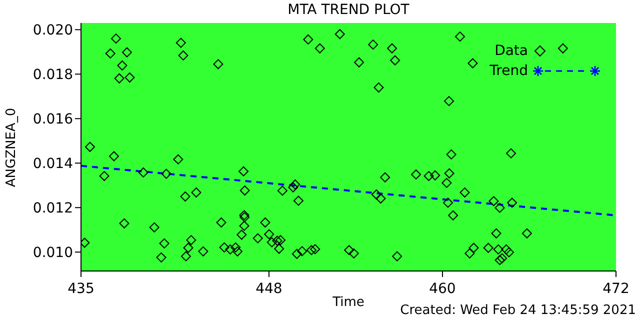 Image resolution: width=640 pixels, height=320 pixels. Describe the element at coordinates (81, 288) in the screenshot. I see `x-tick-label: 435` at that location.